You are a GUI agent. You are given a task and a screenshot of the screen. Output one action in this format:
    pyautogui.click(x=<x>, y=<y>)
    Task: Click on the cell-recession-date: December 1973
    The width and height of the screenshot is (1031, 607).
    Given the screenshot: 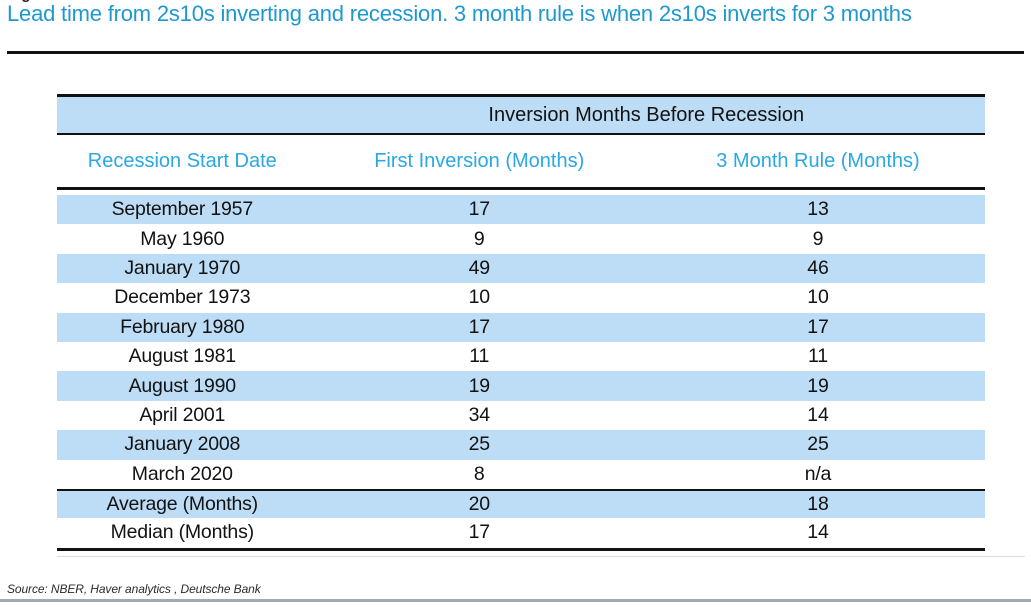 What is the action you would take?
    pyautogui.click(x=182, y=297)
    